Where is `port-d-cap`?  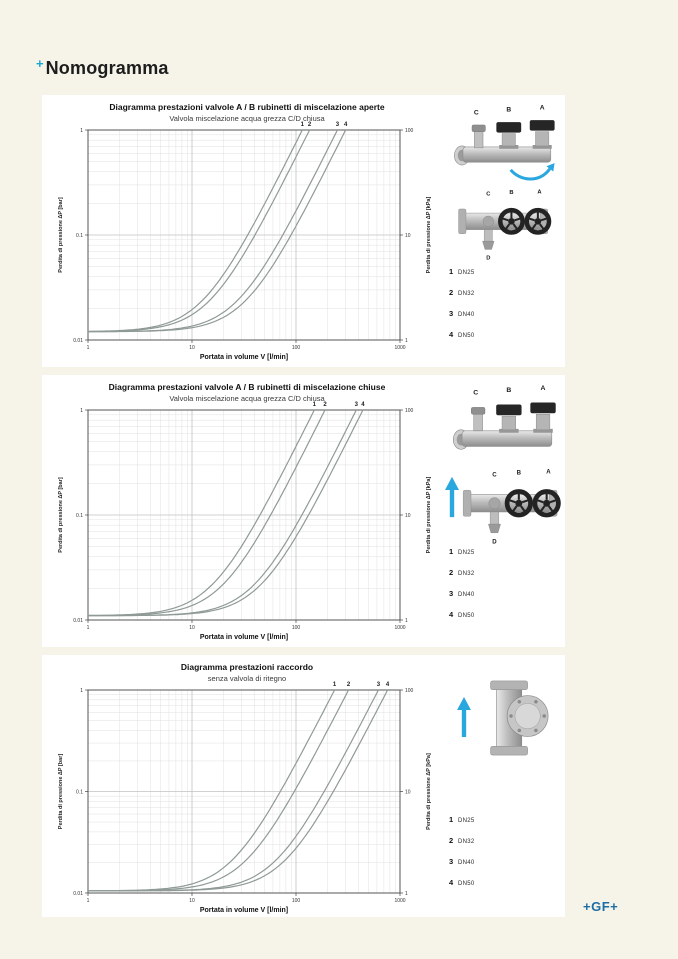
port-d-cap is located at coordinates (488, 245).